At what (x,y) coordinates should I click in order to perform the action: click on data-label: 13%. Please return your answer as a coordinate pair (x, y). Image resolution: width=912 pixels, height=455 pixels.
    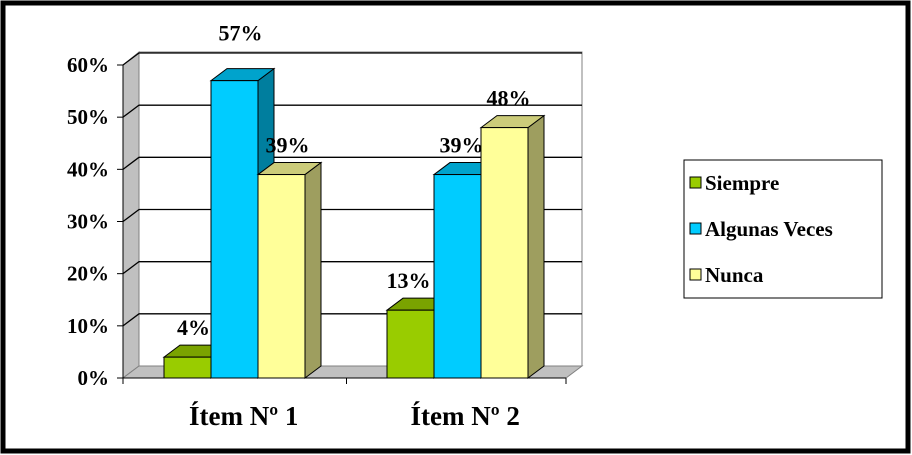
    Looking at the image, I should click on (409, 280).